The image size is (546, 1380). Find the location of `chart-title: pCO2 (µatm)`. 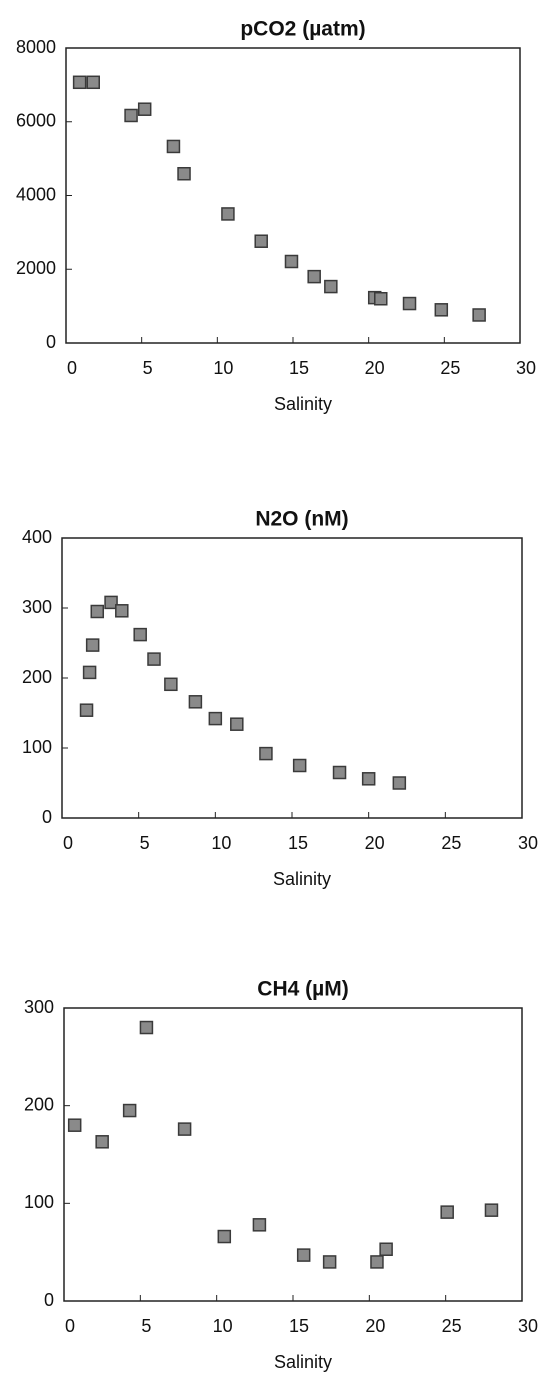

chart-title: pCO2 (µatm) is located at coordinates (302, 29).